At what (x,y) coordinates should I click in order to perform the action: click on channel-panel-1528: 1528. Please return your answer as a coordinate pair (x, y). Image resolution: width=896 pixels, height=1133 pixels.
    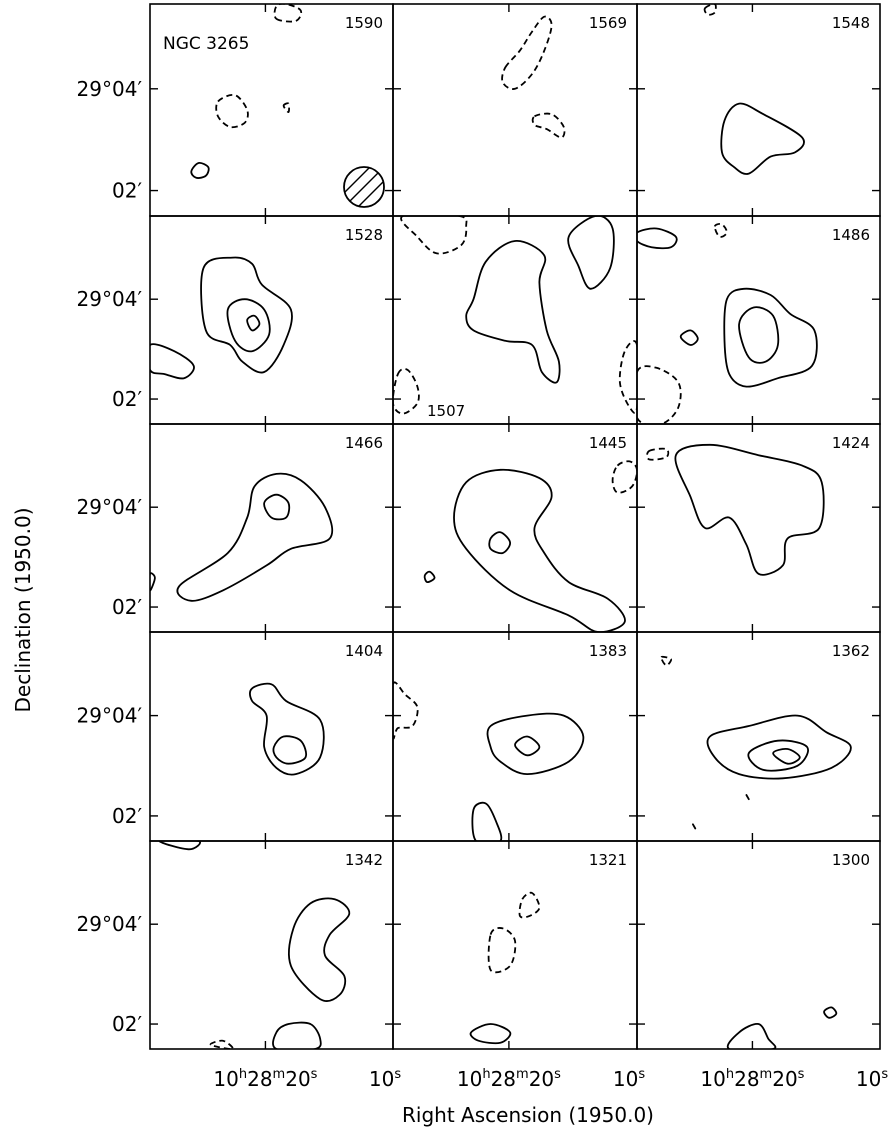
    Looking at the image, I should click on (271, 320).